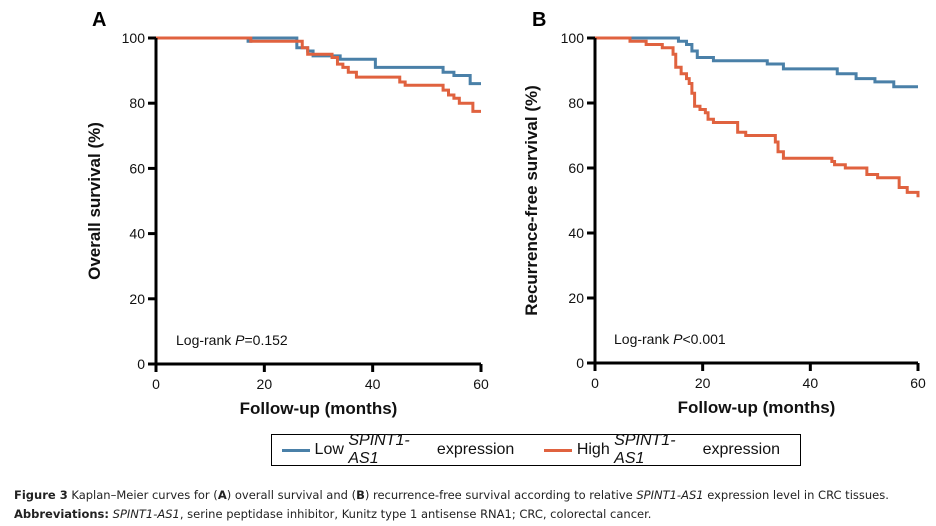  I want to click on legend-item-high: High SPINT1-AS1 expression, so click(662, 450).